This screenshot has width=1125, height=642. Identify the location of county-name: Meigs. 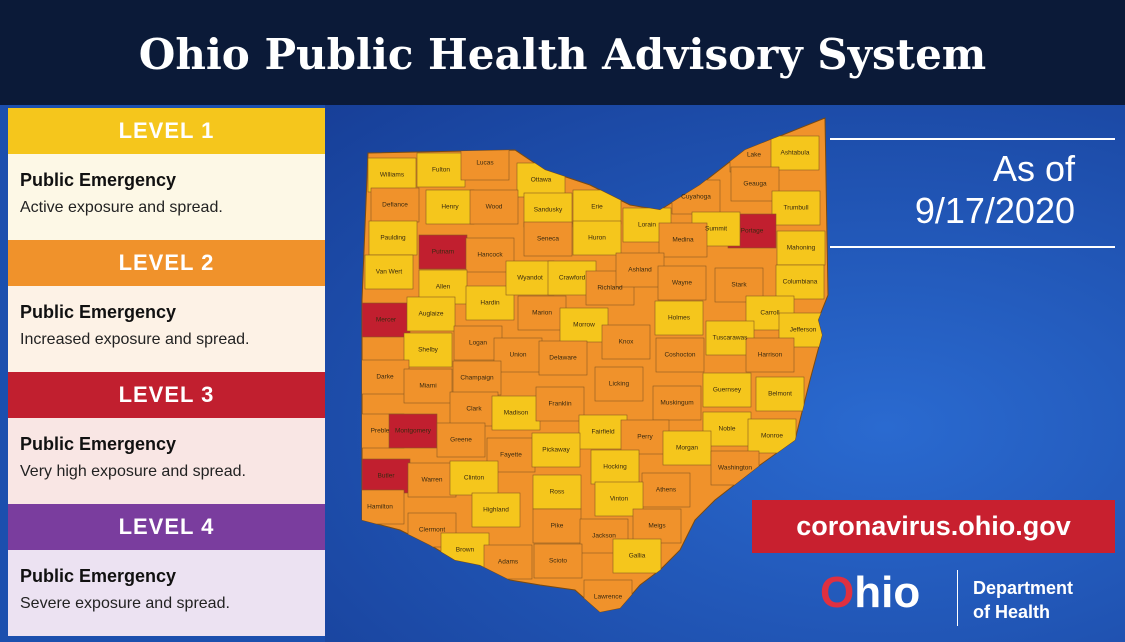
(657, 526).